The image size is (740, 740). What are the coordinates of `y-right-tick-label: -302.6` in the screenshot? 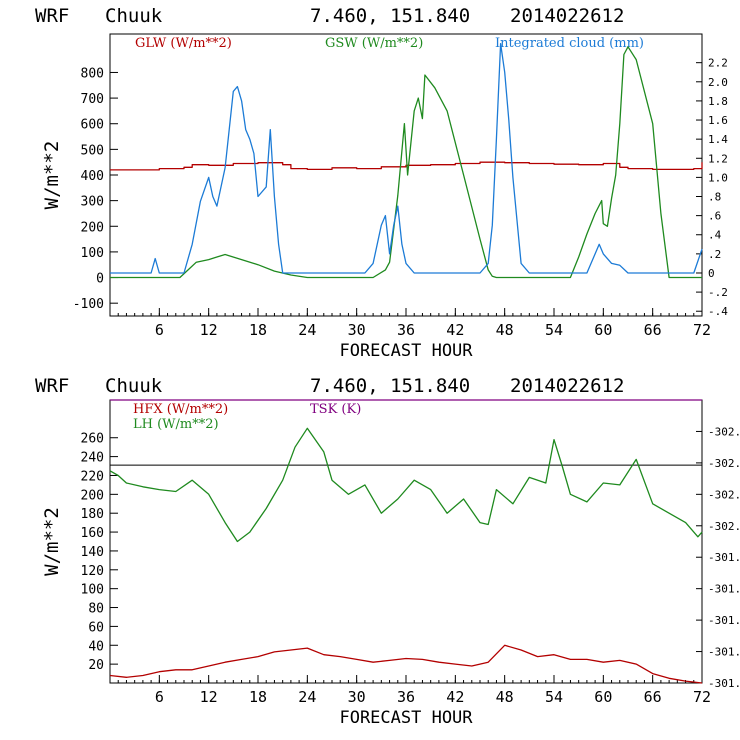 It's located at (724, 431).